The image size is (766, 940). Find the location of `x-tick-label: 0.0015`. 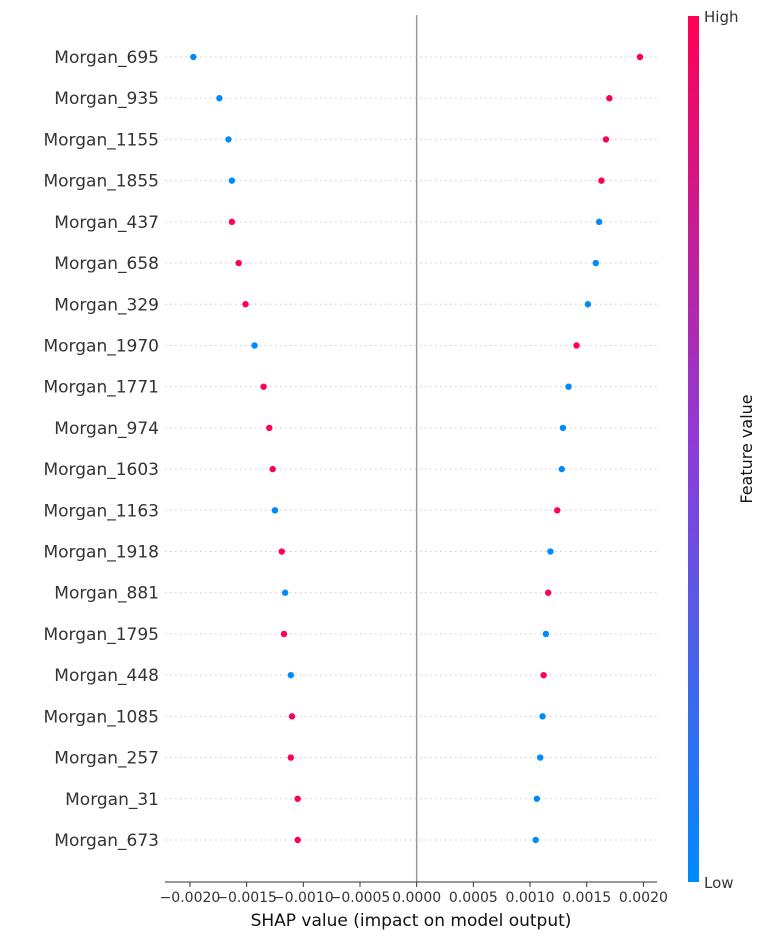

x-tick-label: 0.0015 is located at coordinates (586, 898).